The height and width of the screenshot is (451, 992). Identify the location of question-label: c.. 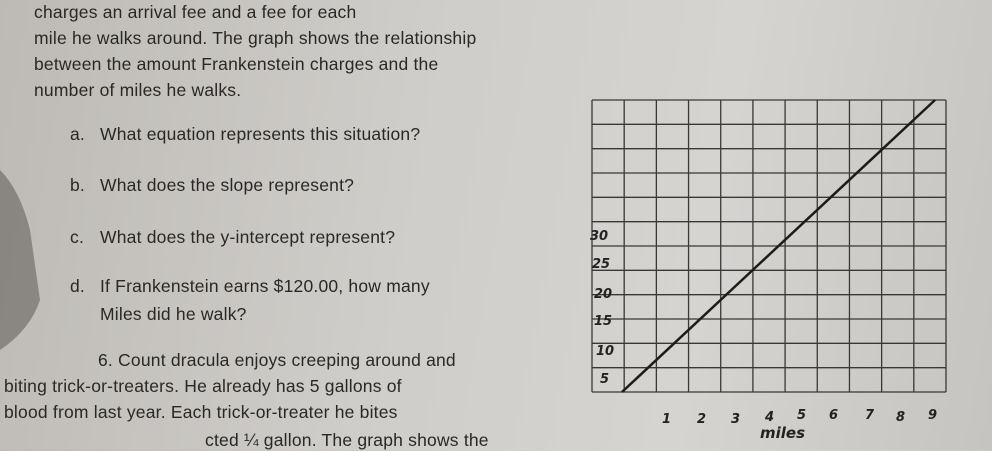
(77, 237).